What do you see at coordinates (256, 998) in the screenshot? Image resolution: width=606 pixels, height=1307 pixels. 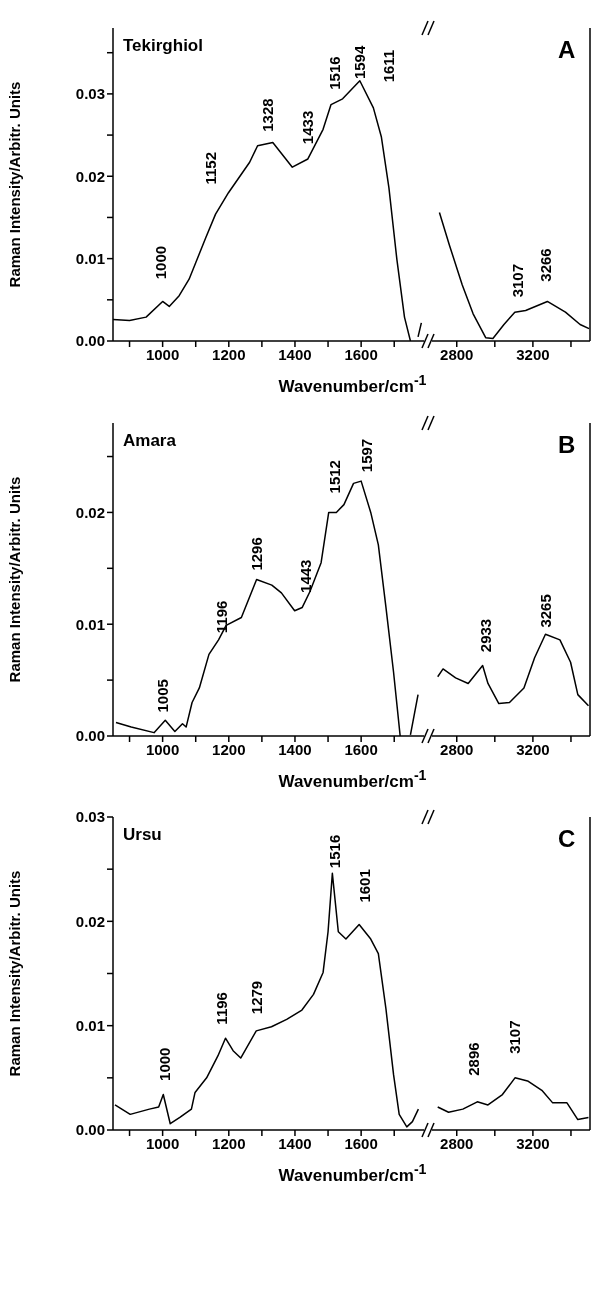 I see `annotation: 1279` at bounding box center [256, 998].